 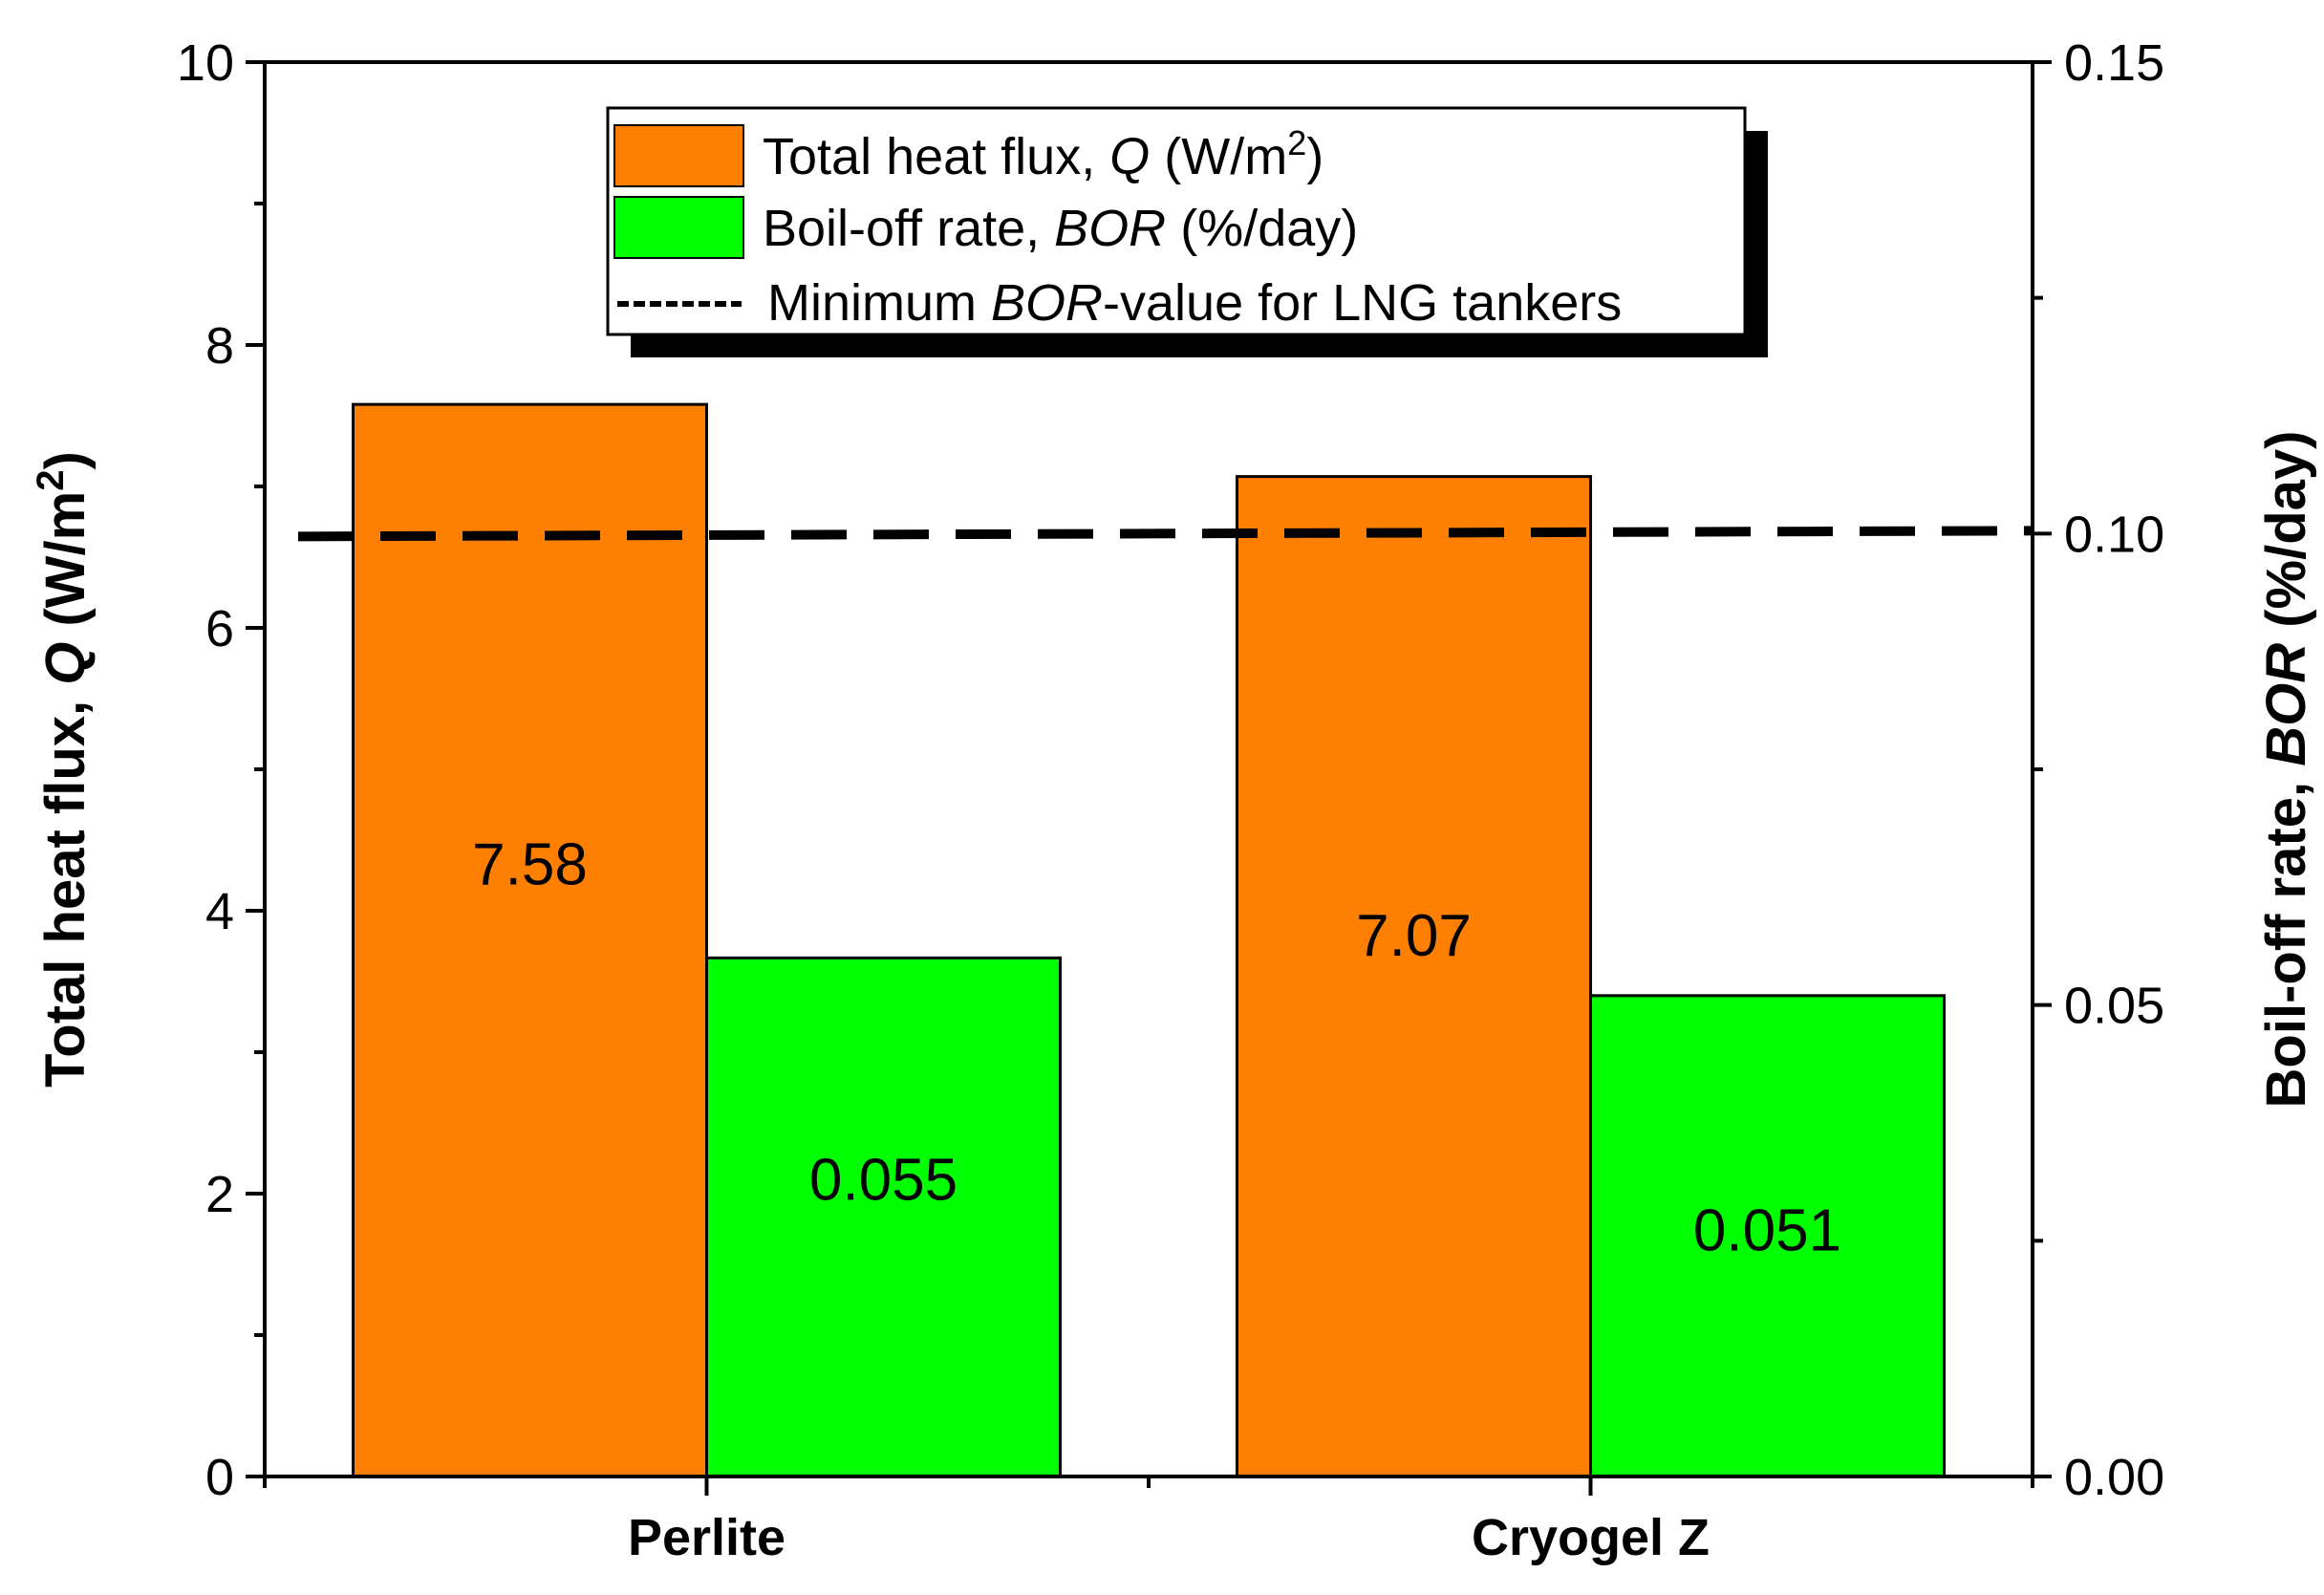 I want to click on legend-min-bor-pre: Minimum, so click(x=879, y=303).